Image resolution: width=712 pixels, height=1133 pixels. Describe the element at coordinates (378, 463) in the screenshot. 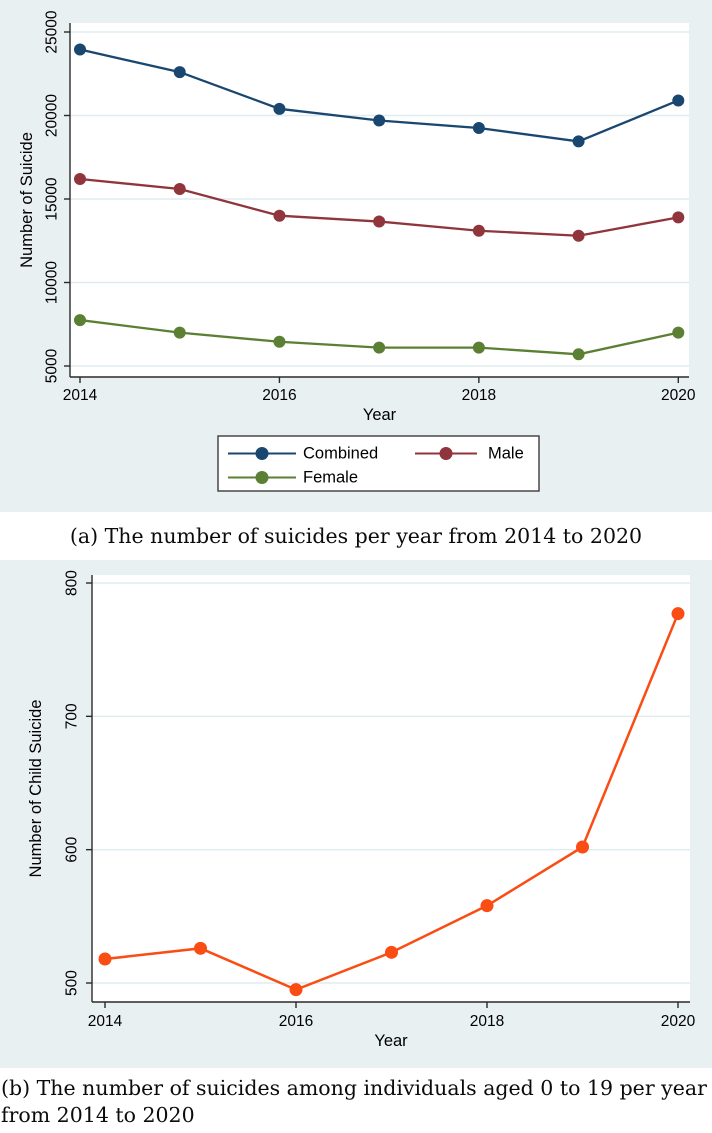

I see `legend-box` at that location.